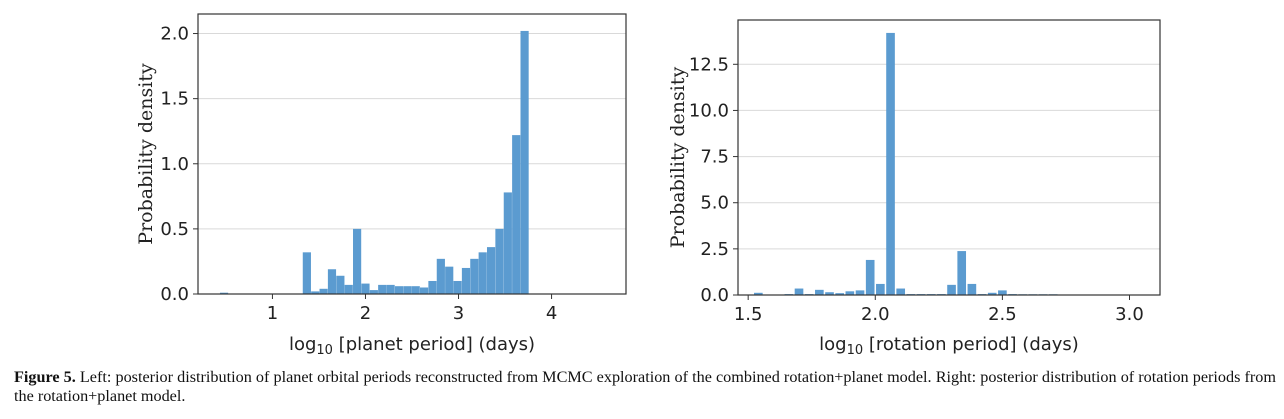  I want to click on y-tick-label: 12.5, so click(709, 64).